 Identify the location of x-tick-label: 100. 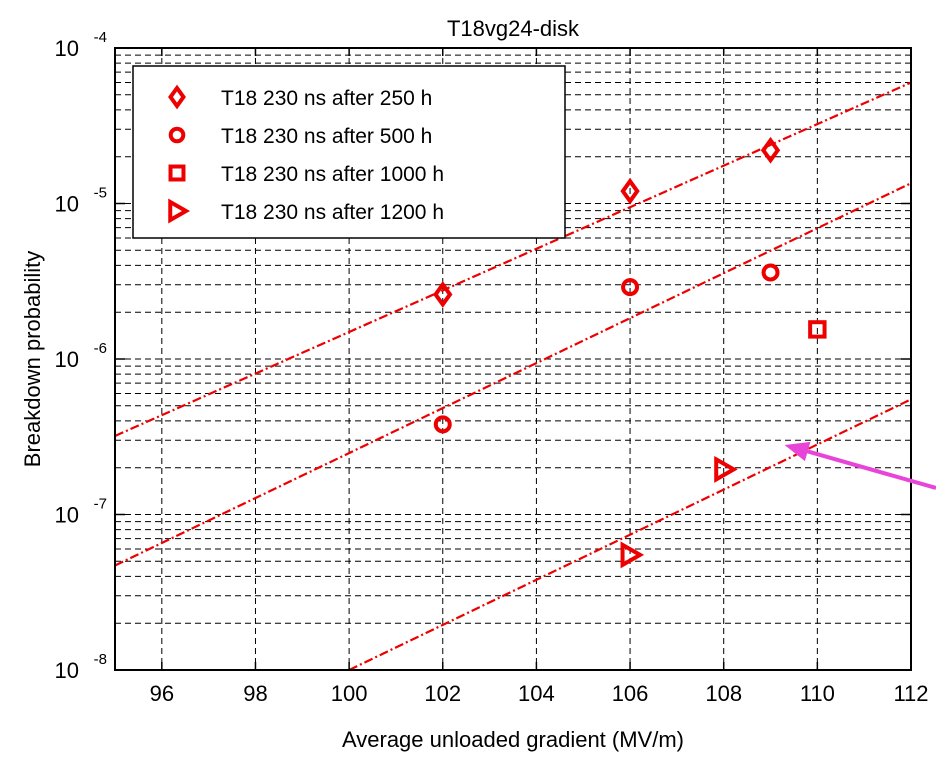
(349, 693).